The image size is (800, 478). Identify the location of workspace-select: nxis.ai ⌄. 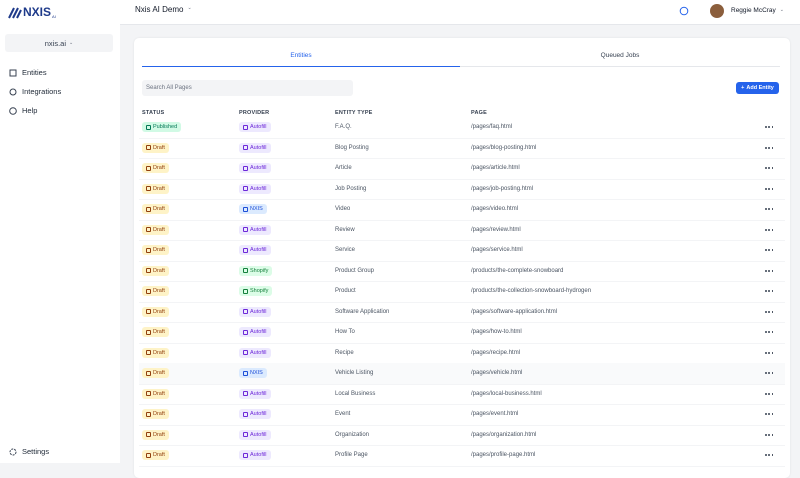
(59, 43).